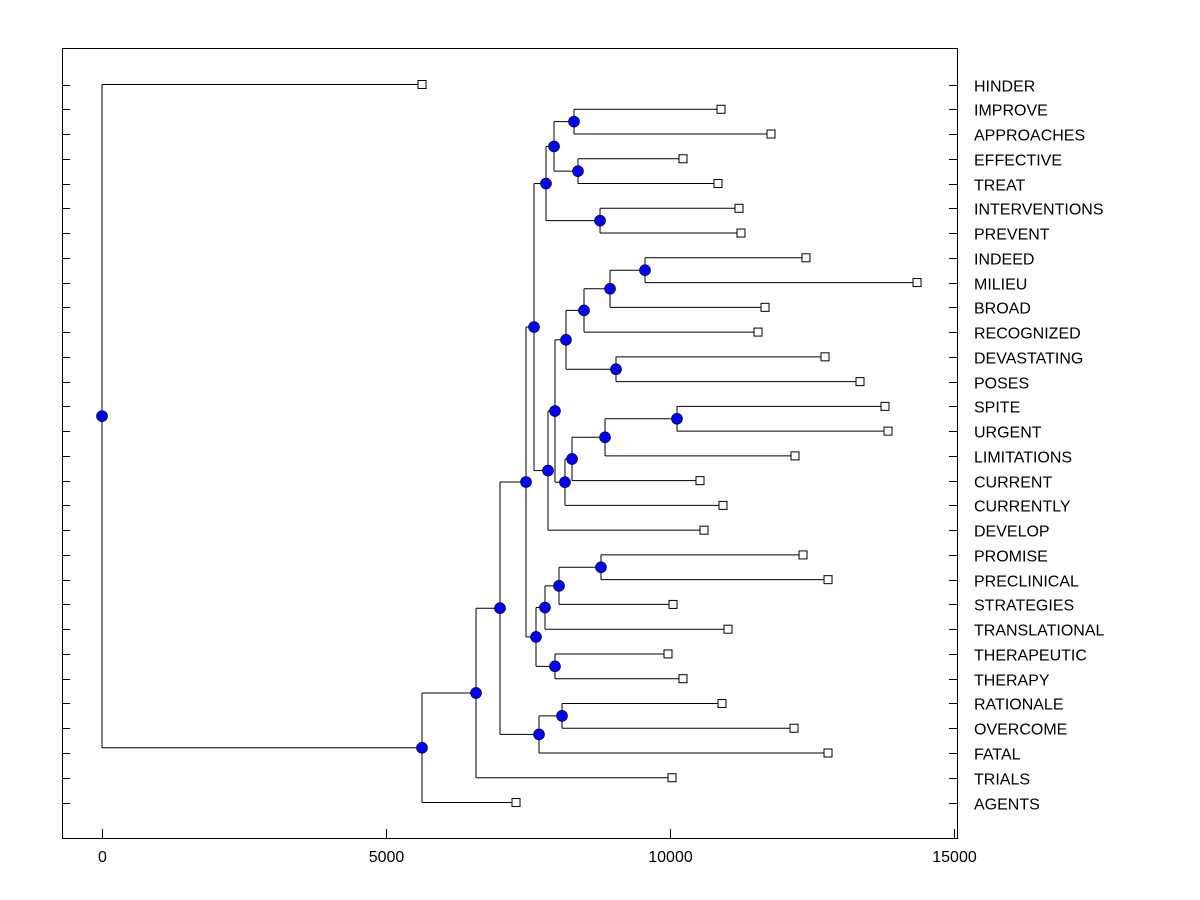 The height and width of the screenshot is (900, 1200). Describe the element at coordinates (1029, 136) in the screenshot. I see `leaf-label: APPROACHES` at that location.